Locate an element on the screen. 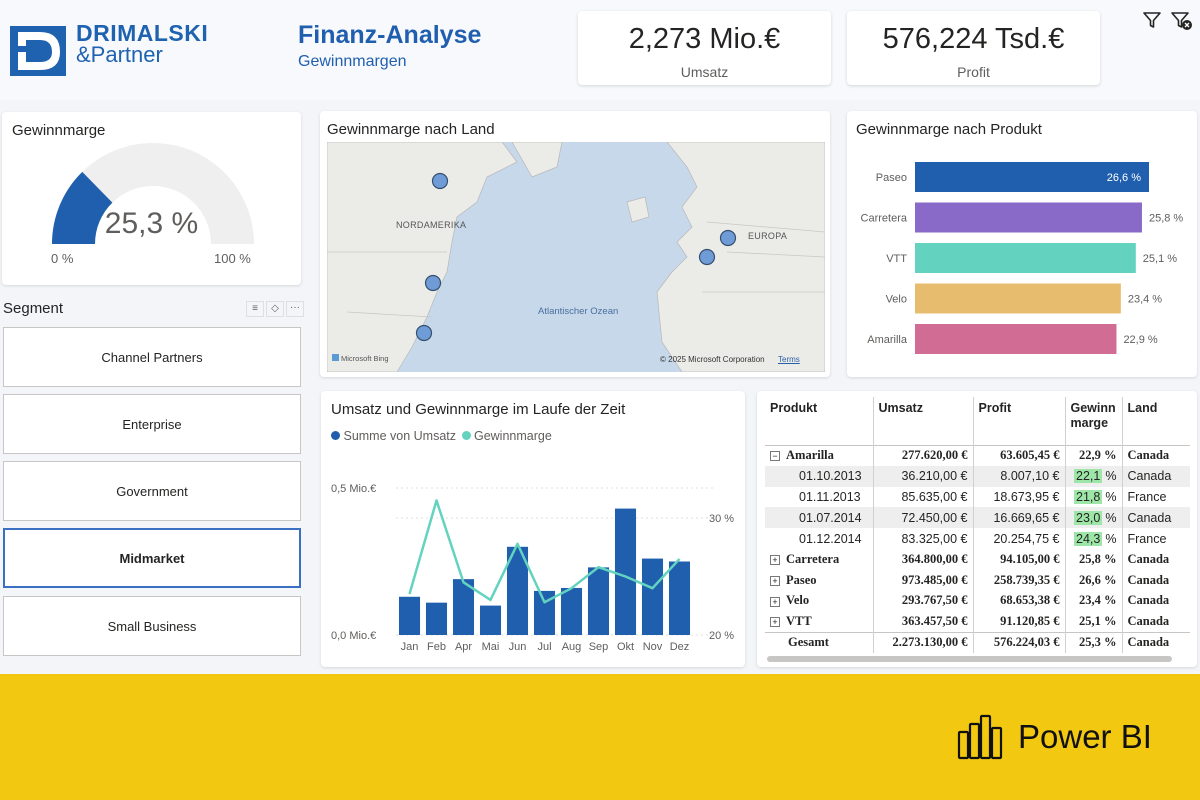 The width and height of the screenshot is (1200, 800). map-bubble-germany is located at coordinates (728, 238).